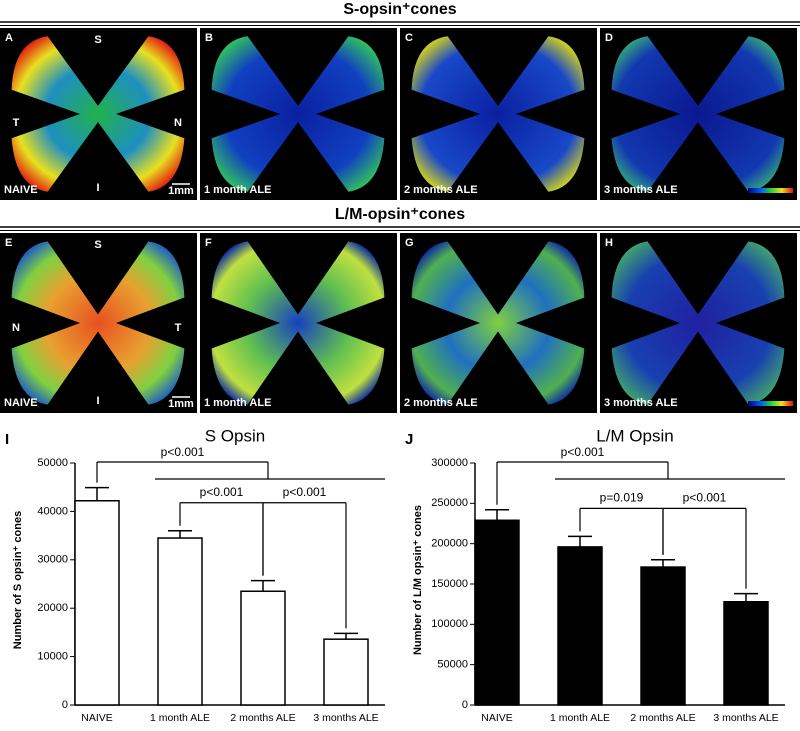 This screenshot has width=800, height=731. What do you see at coordinates (52, 608) in the screenshot?
I see `y-tick-label: 20000` at bounding box center [52, 608].